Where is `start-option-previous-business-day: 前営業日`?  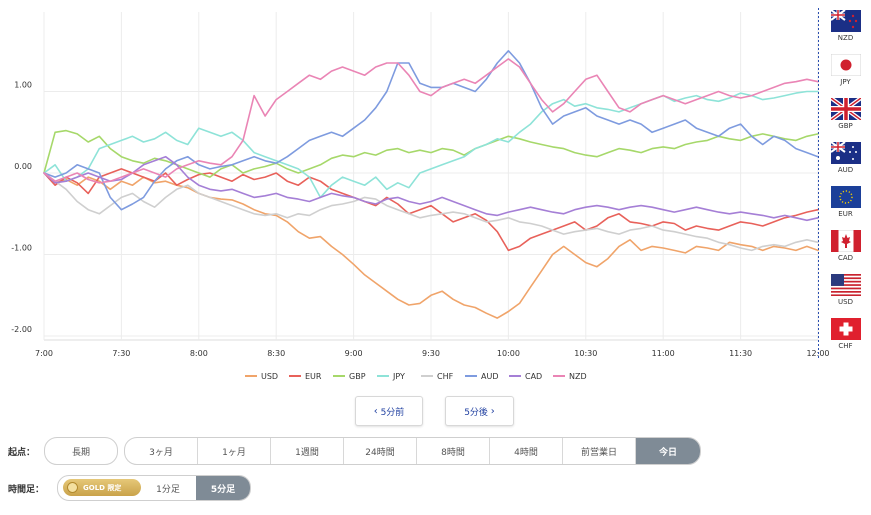 start-option-previous-business-day: 前営業日 is located at coordinates (598, 451).